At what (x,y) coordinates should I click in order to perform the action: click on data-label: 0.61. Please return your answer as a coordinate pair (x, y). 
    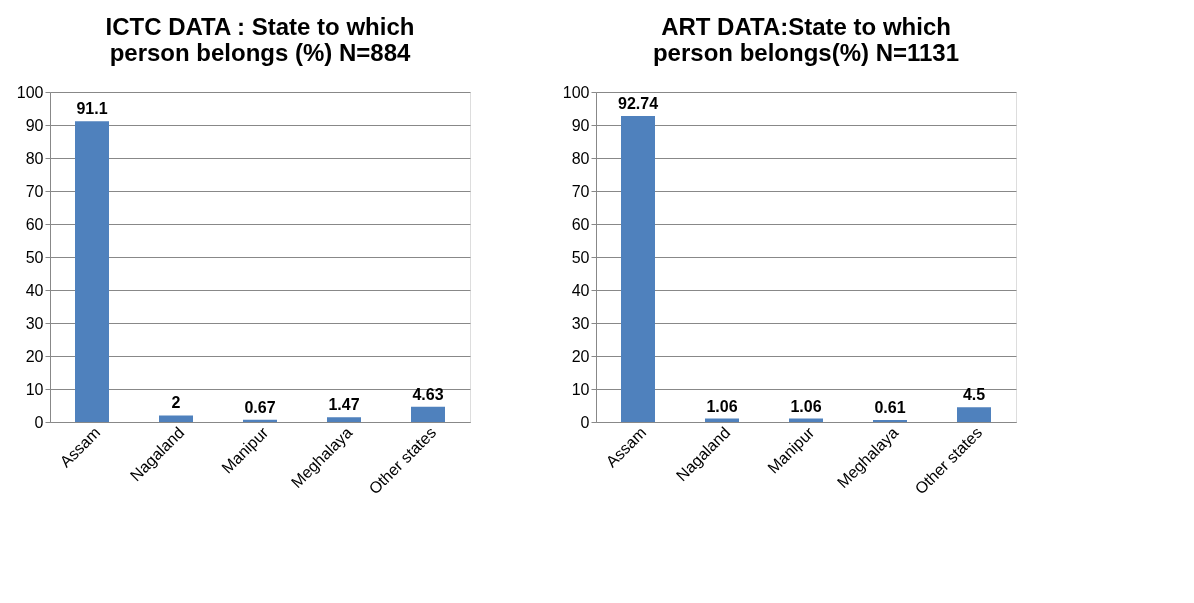
    Looking at the image, I should click on (890, 407).